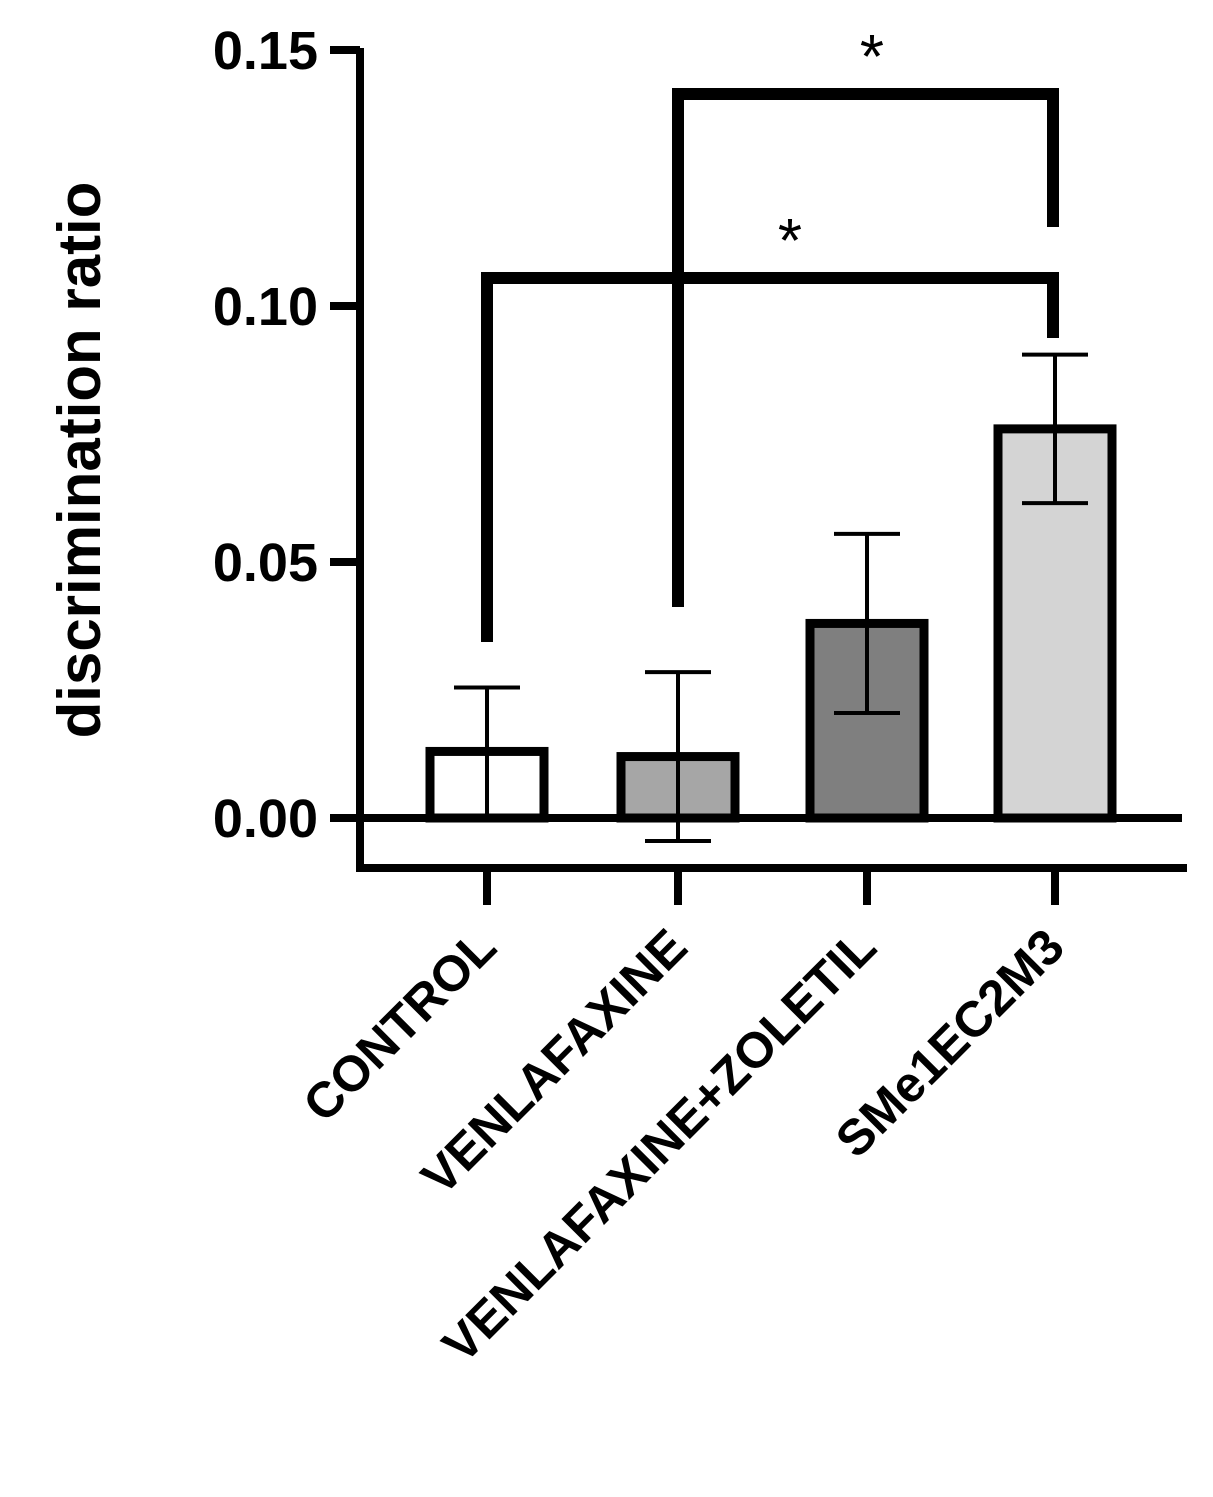 The image size is (1213, 1497). Describe the element at coordinates (265, 563) in the screenshot. I see `y-tick-label: 0.05` at that location.